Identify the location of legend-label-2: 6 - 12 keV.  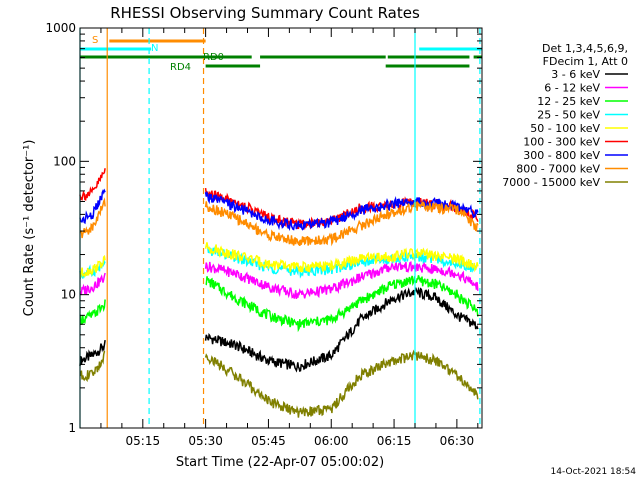
(572, 88).